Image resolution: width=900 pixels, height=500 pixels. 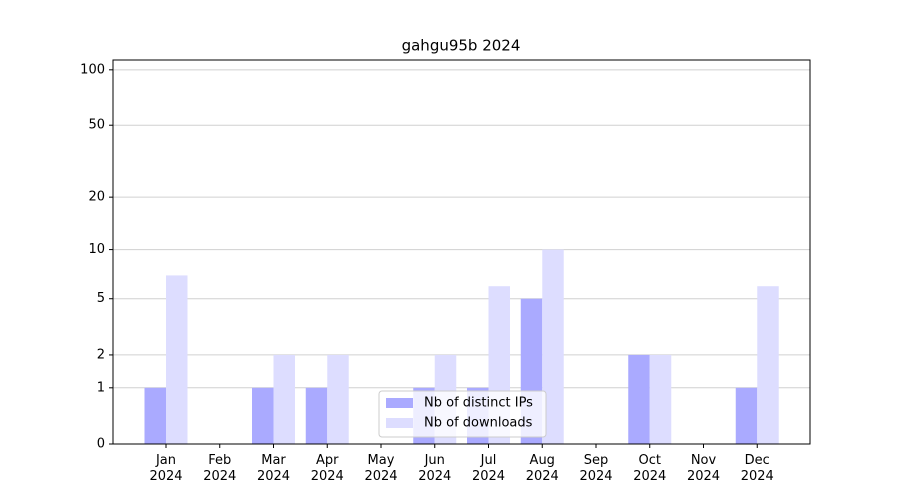 I want to click on y-tick-label: 2, so click(x=101, y=354).